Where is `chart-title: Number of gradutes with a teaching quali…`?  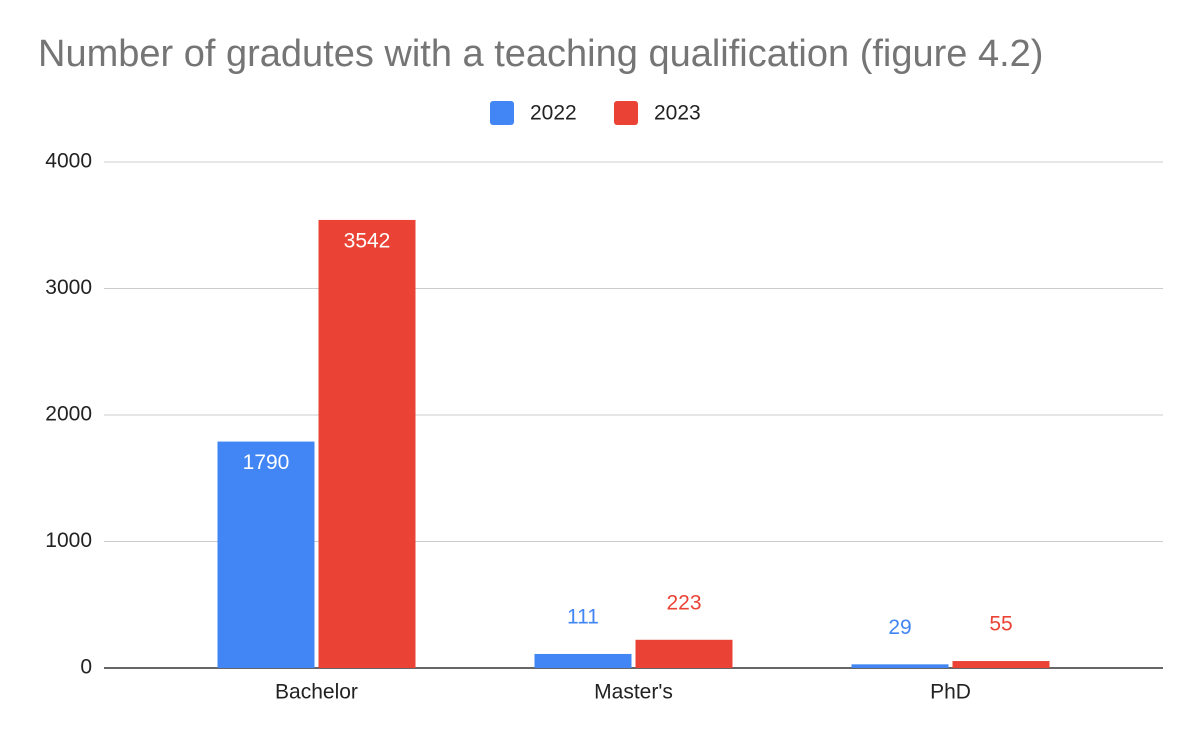
chart-title: Number of gradutes with a teaching quali… is located at coordinates (540, 54).